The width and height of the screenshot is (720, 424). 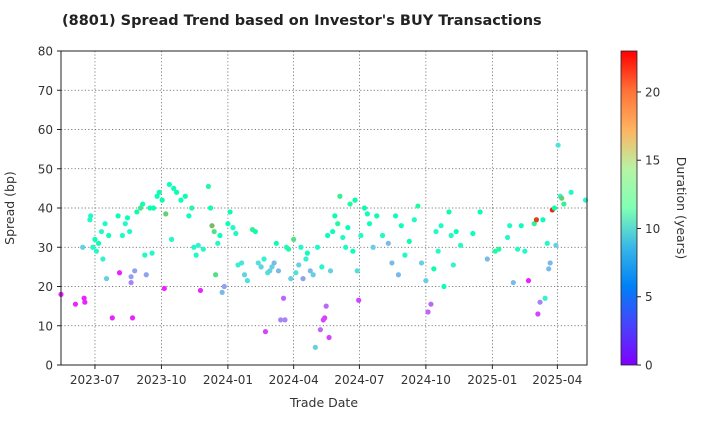 I want to click on y-axis-ticks: 0 10 20 30 40 50 60 70 80, so click(x=49, y=209).